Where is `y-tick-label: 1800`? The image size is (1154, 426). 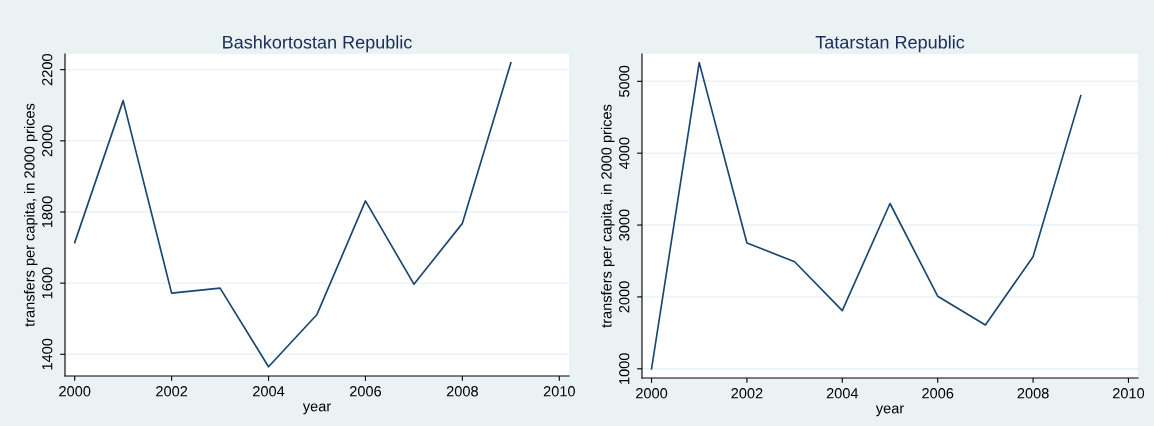 y-tick-label: 1800 is located at coordinates (47, 212).